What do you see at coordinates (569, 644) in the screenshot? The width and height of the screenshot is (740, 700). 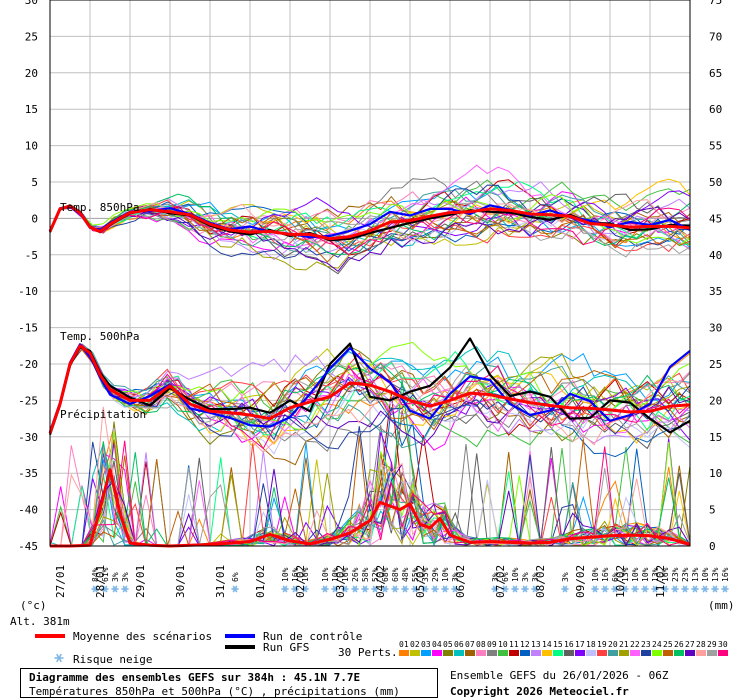 I see `perturbation-number: 16` at bounding box center [569, 644].